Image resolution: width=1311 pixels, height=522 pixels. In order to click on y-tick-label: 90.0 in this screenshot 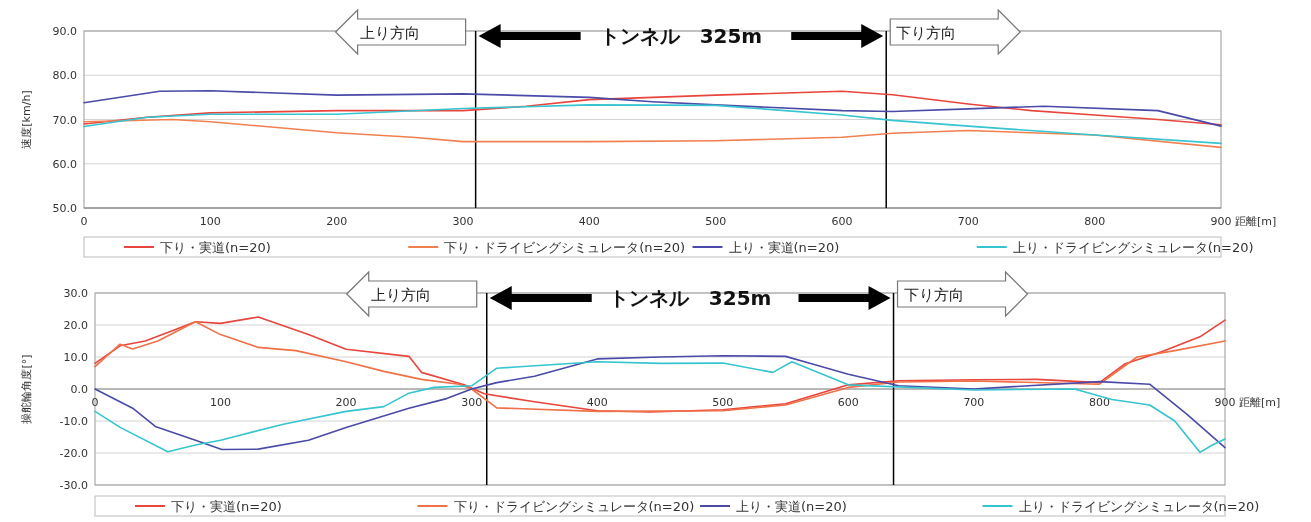, I will do `click(64, 31)`.